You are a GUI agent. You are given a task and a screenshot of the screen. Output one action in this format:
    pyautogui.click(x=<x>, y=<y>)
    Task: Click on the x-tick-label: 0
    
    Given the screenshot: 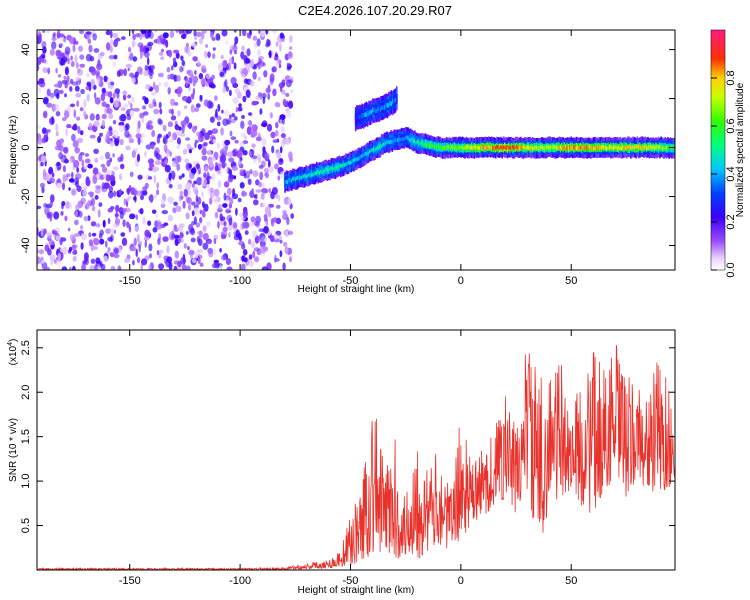 What is the action you would take?
    pyautogui.click(x=461, y=281)
    